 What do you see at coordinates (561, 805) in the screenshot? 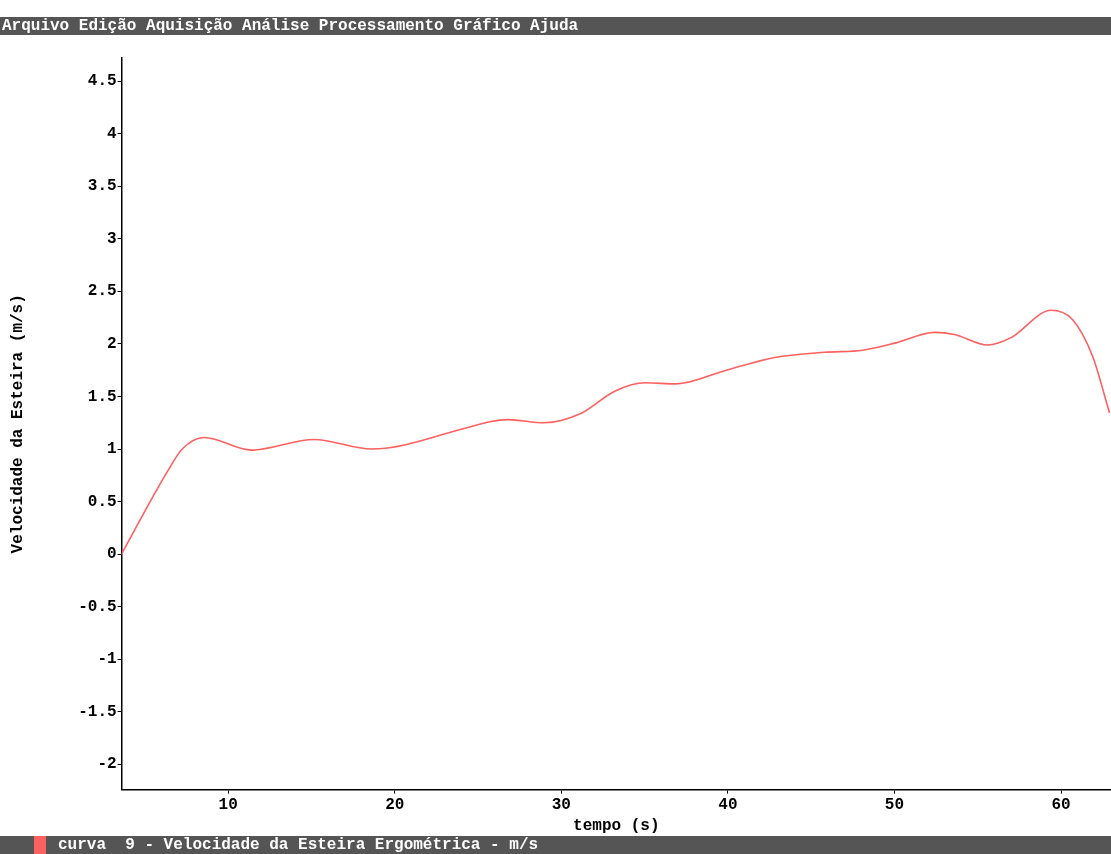
I see `x-tick-label: 30` at bounding box center [561, 805].